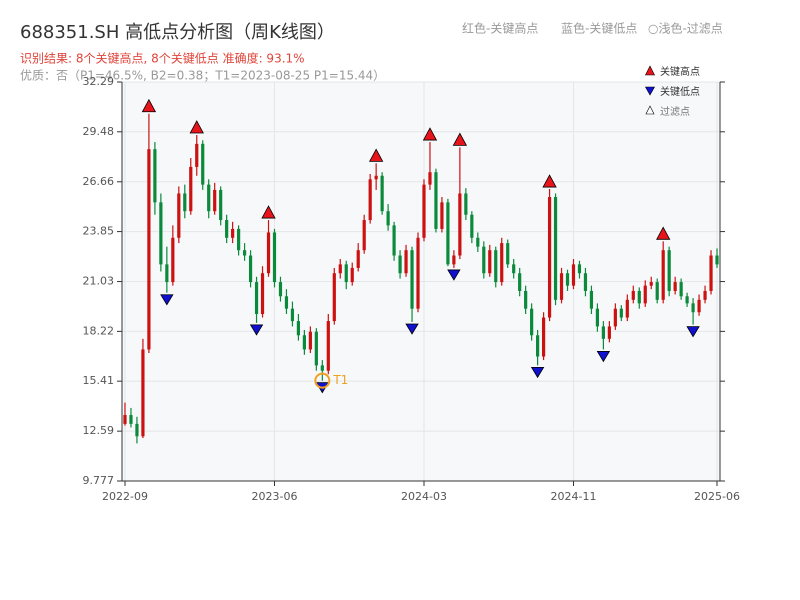 The height and width of the screenshot is (600, 800). What do you see at coordinates (717, 496) in the screenshot?
I see `x-tick-label: 2025-06` at bounding box center [717, 496].